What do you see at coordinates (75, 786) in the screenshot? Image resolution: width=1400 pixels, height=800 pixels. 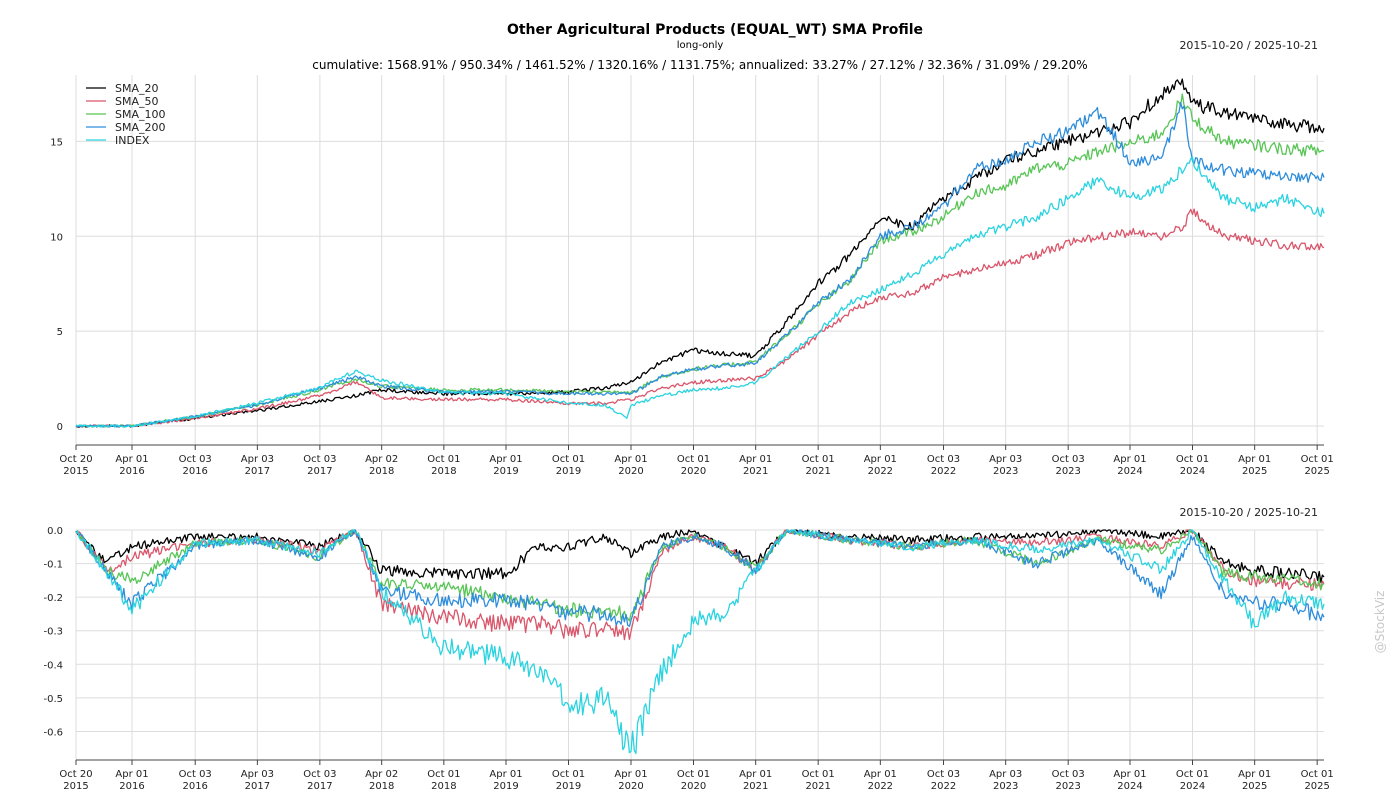 I see `x-tick-year: 2015` at bounding box center [75, 786].